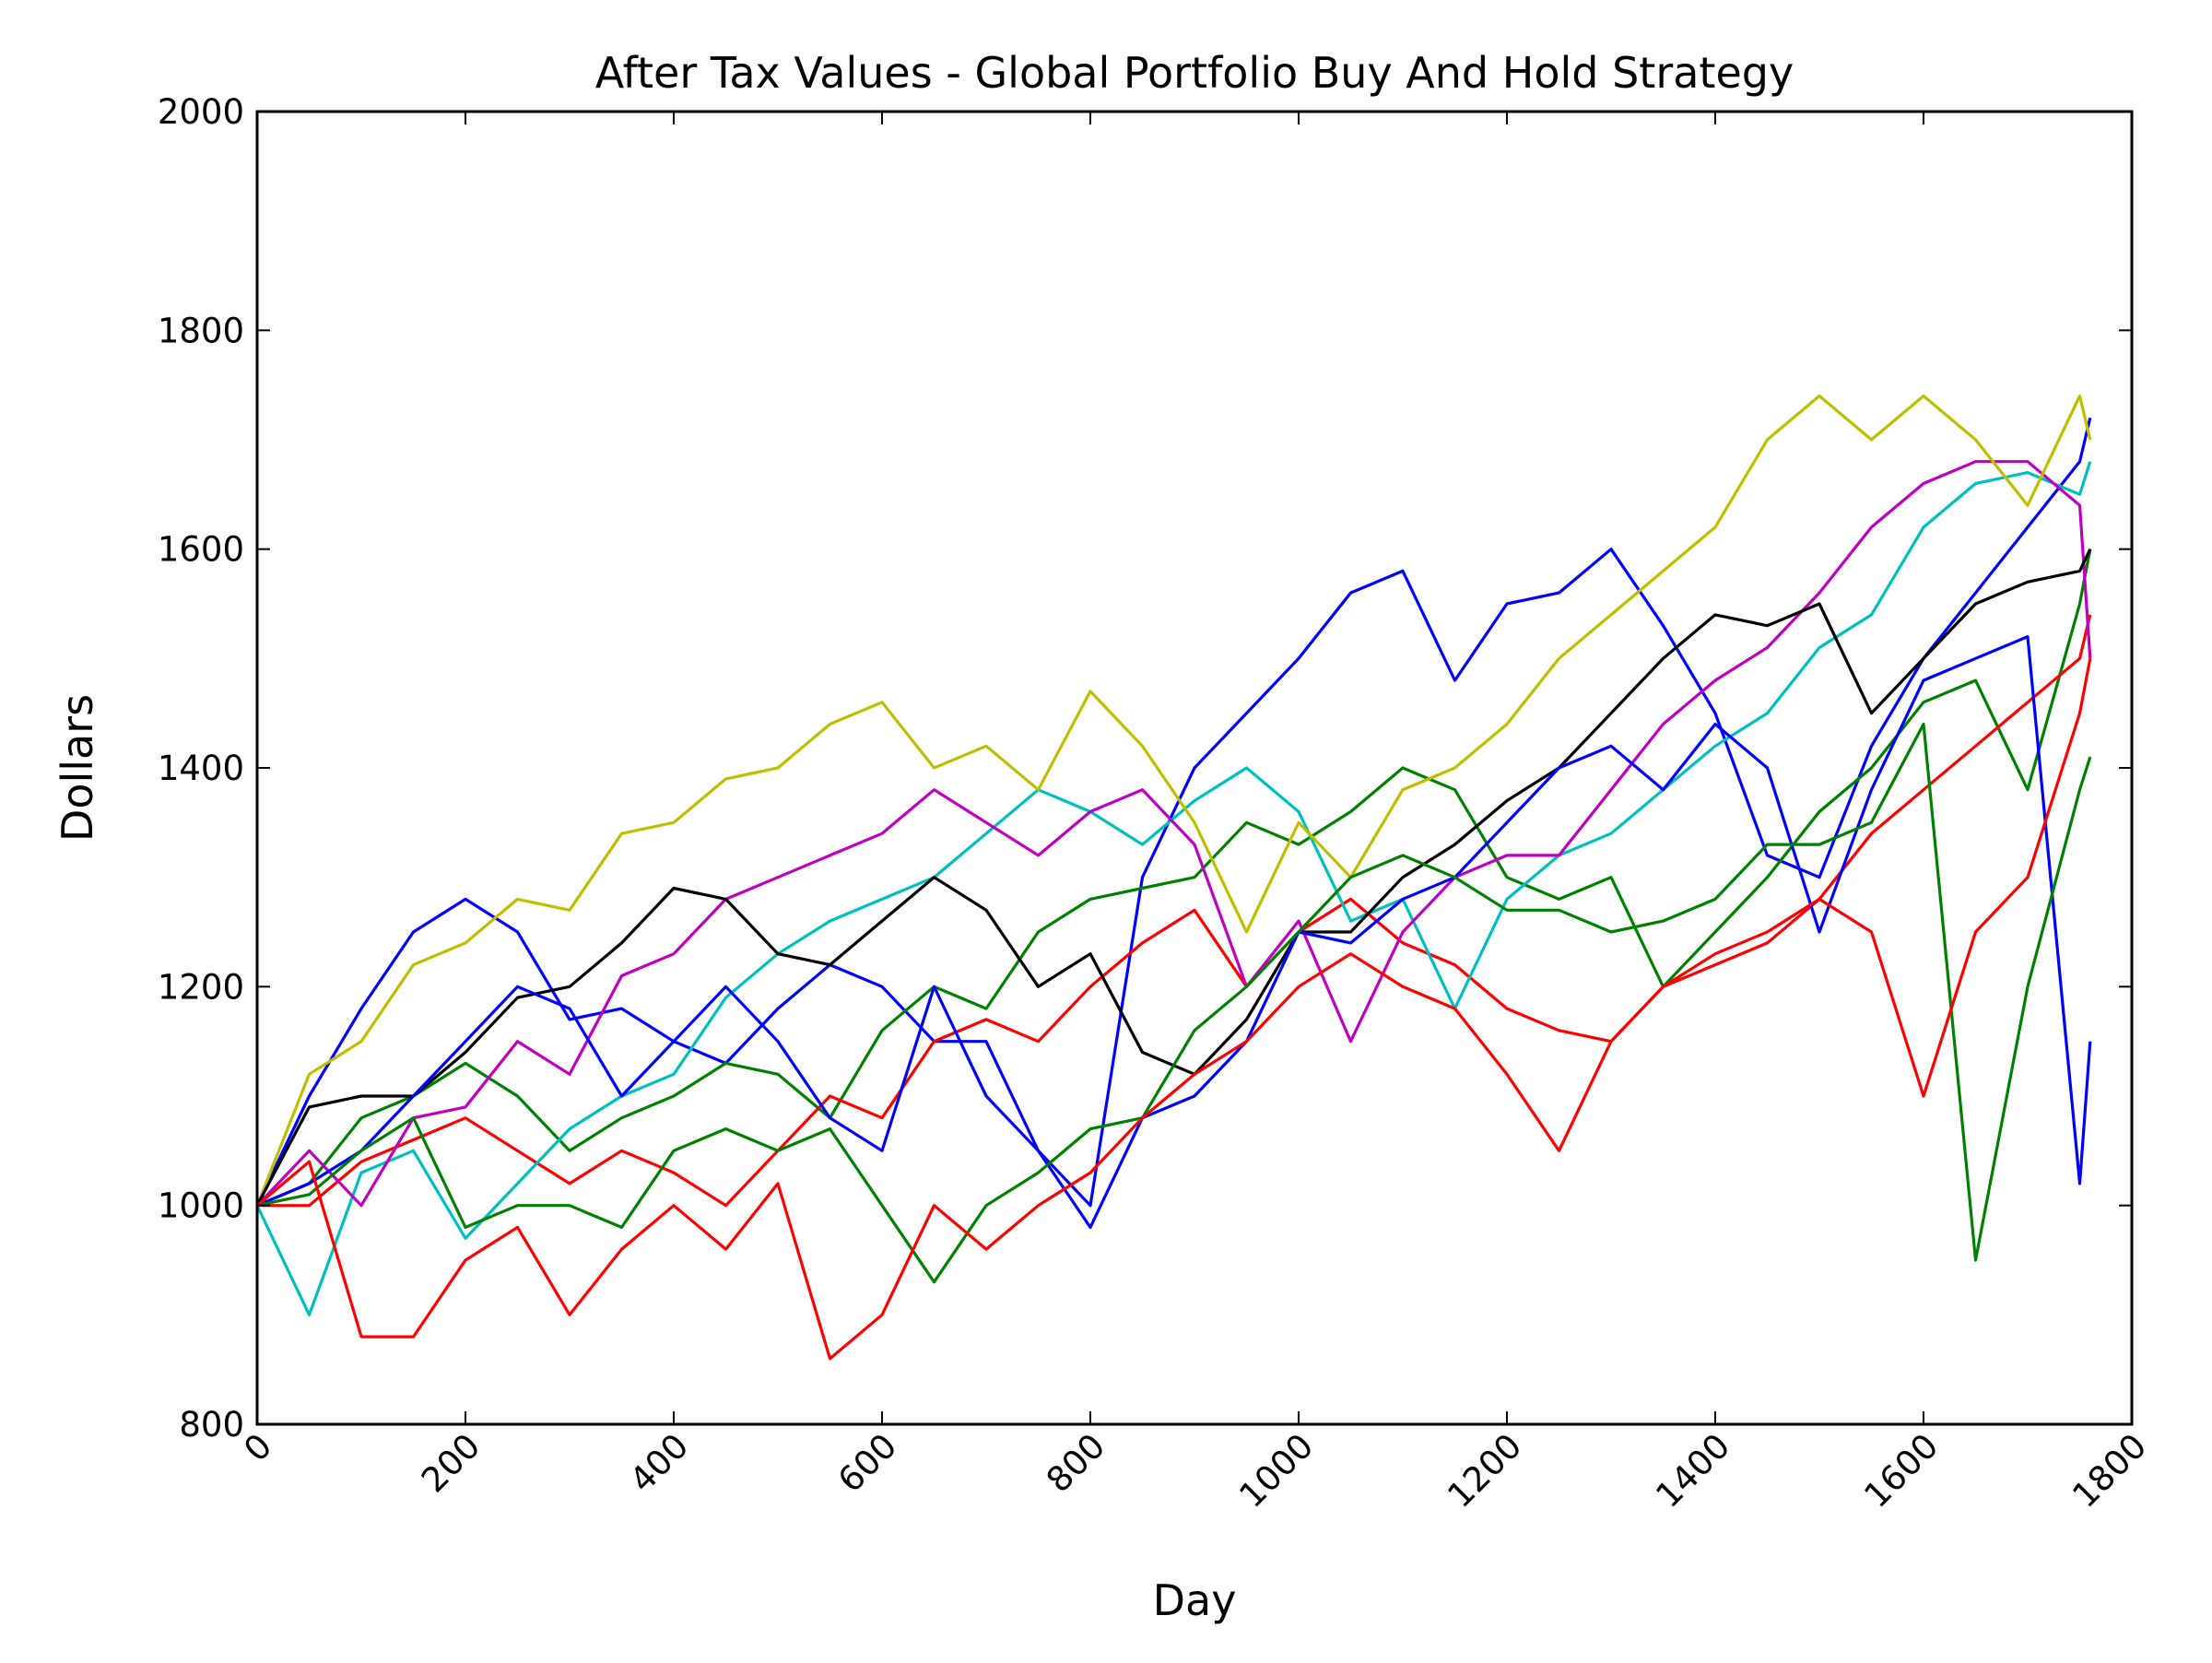  I want to click on x-tick-label: 1000, so click(1276, 1471).